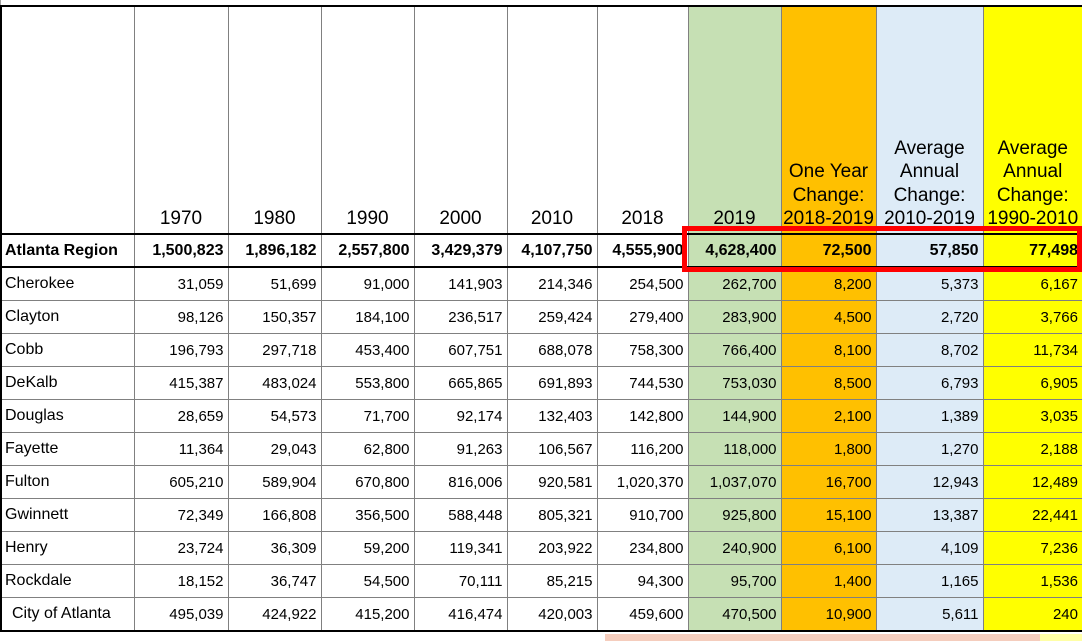 The width and height of the screenshot is (1082, 641). Describe the element at coordinates (67, 250) in the screenshot. I see `row-label: Atlanta Region` at that location.